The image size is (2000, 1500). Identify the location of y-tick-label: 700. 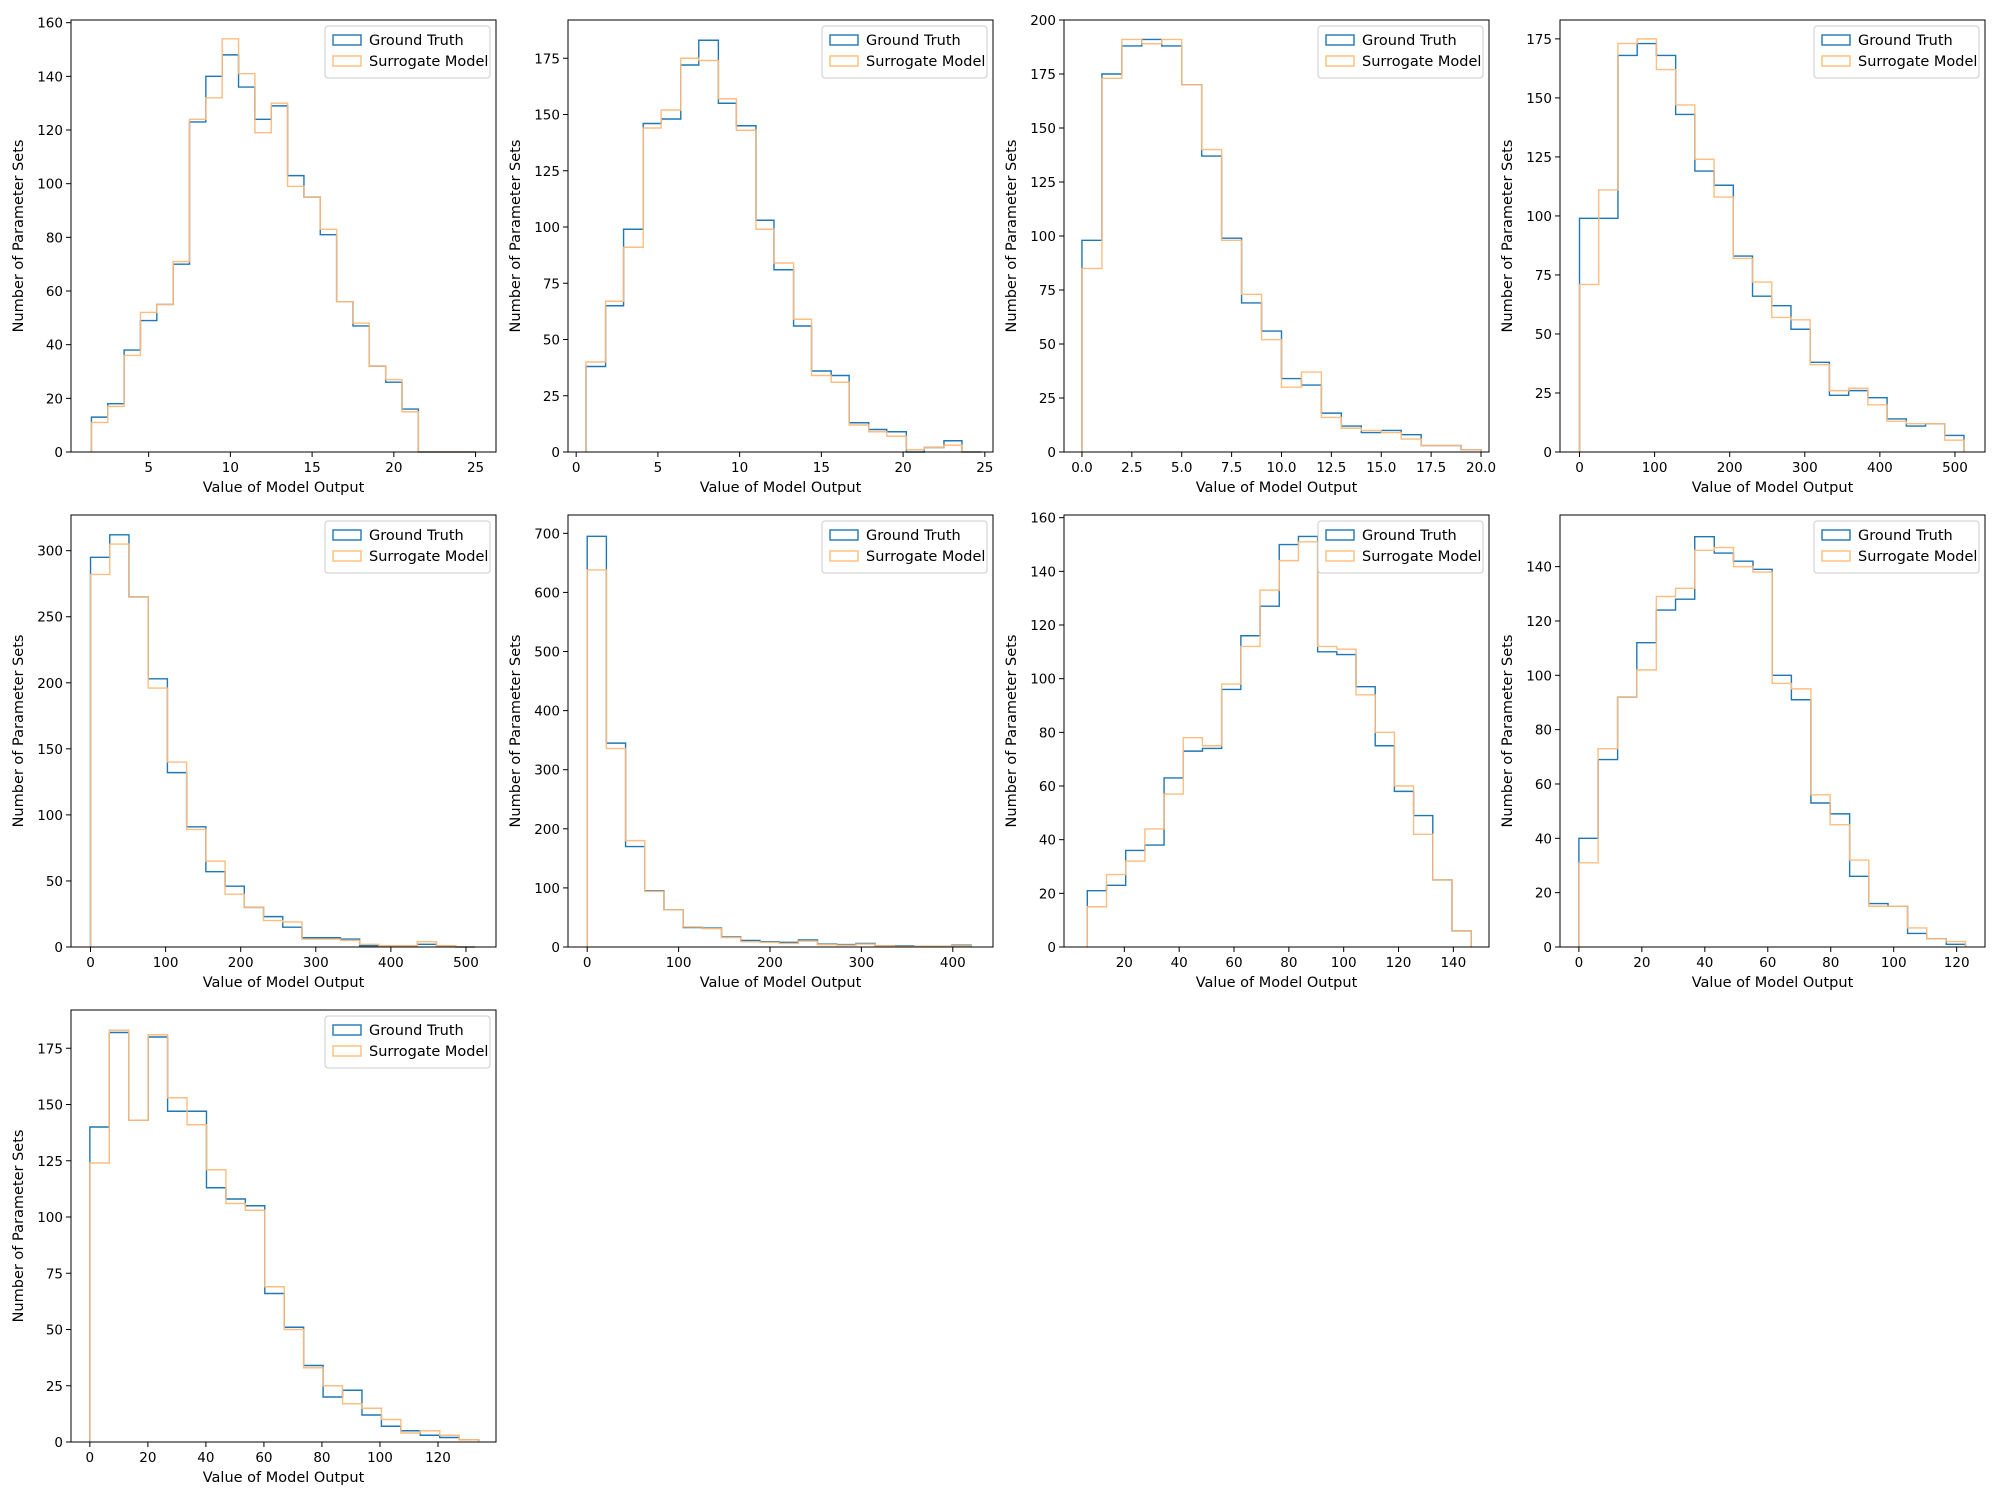
(547, 534).